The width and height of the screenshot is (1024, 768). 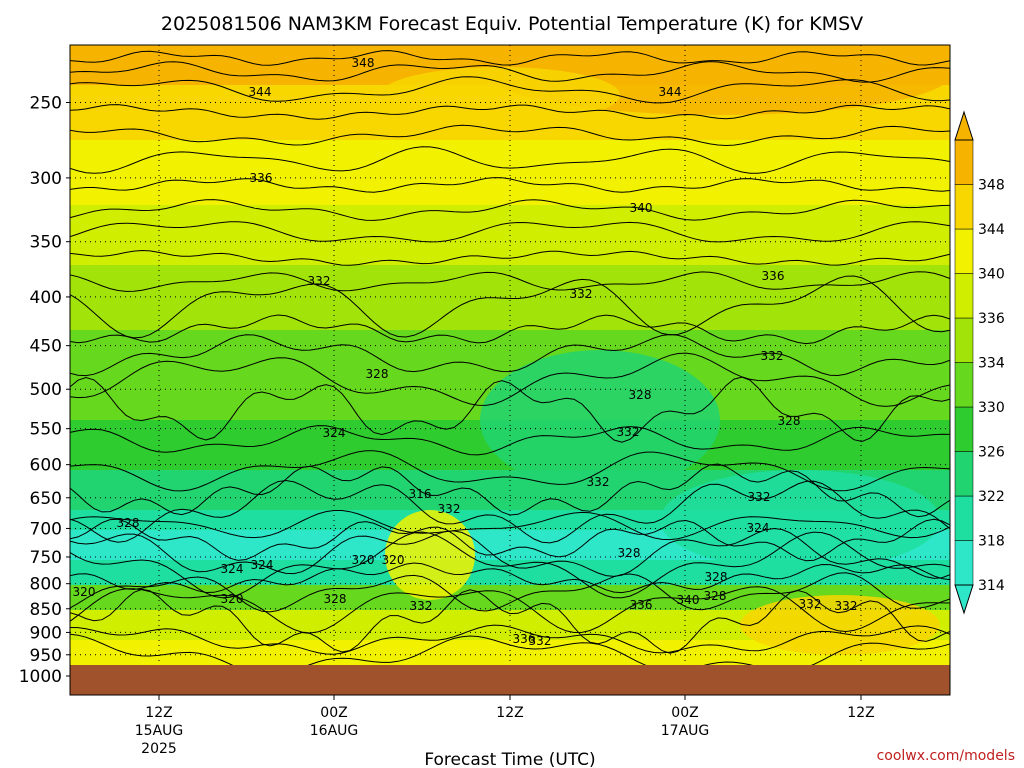 What do you see at coordinates (46, 298) in the screenshot?
I see `y-tick-label: 400` at bounding box center [46, 298].